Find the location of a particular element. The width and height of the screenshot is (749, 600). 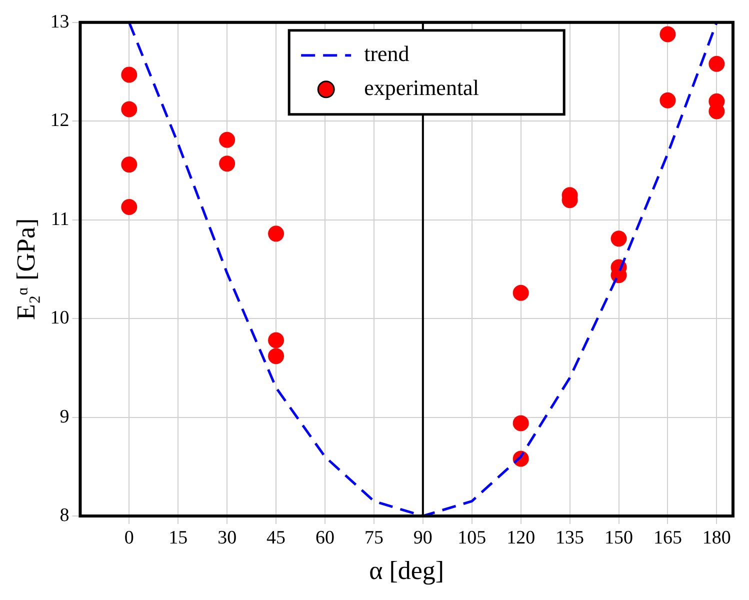

x-tick-label: 75 is located at coordinates (374, 537).